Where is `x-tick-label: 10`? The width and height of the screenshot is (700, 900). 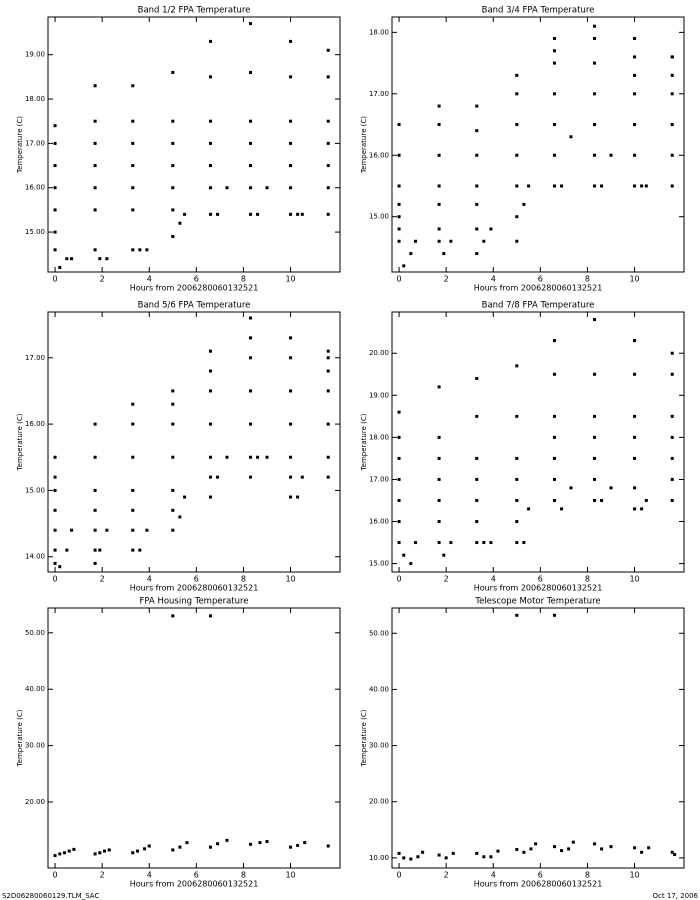
x-tick-label: 10 is located at coordinates (290, 579).